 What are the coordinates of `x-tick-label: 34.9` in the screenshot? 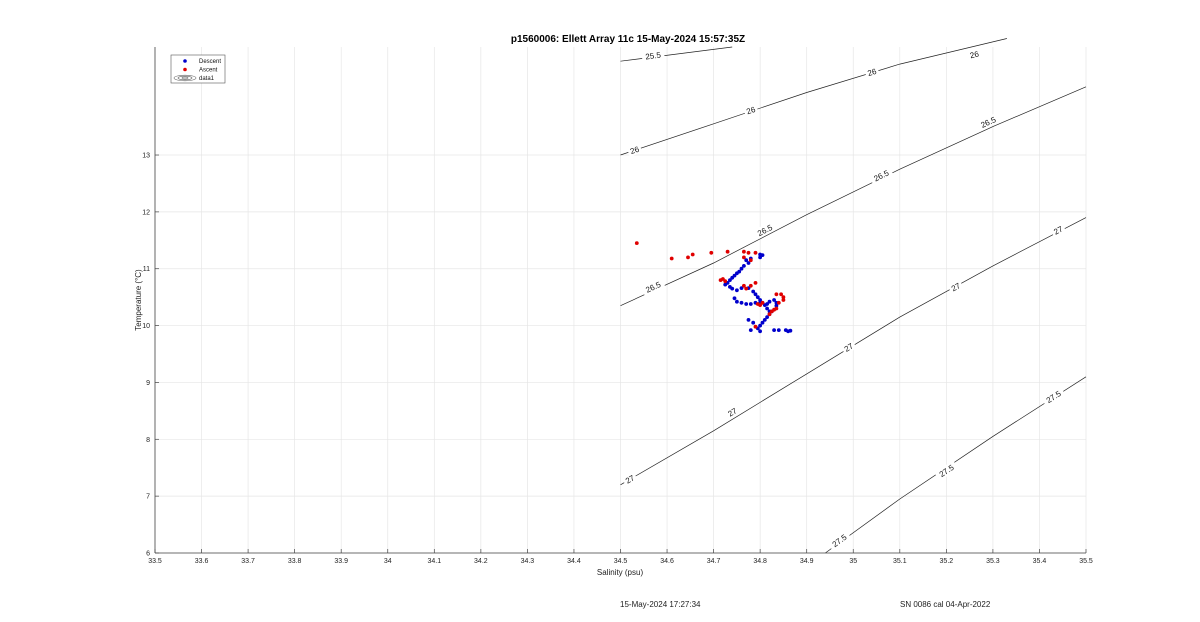 It's located at (807, 561).